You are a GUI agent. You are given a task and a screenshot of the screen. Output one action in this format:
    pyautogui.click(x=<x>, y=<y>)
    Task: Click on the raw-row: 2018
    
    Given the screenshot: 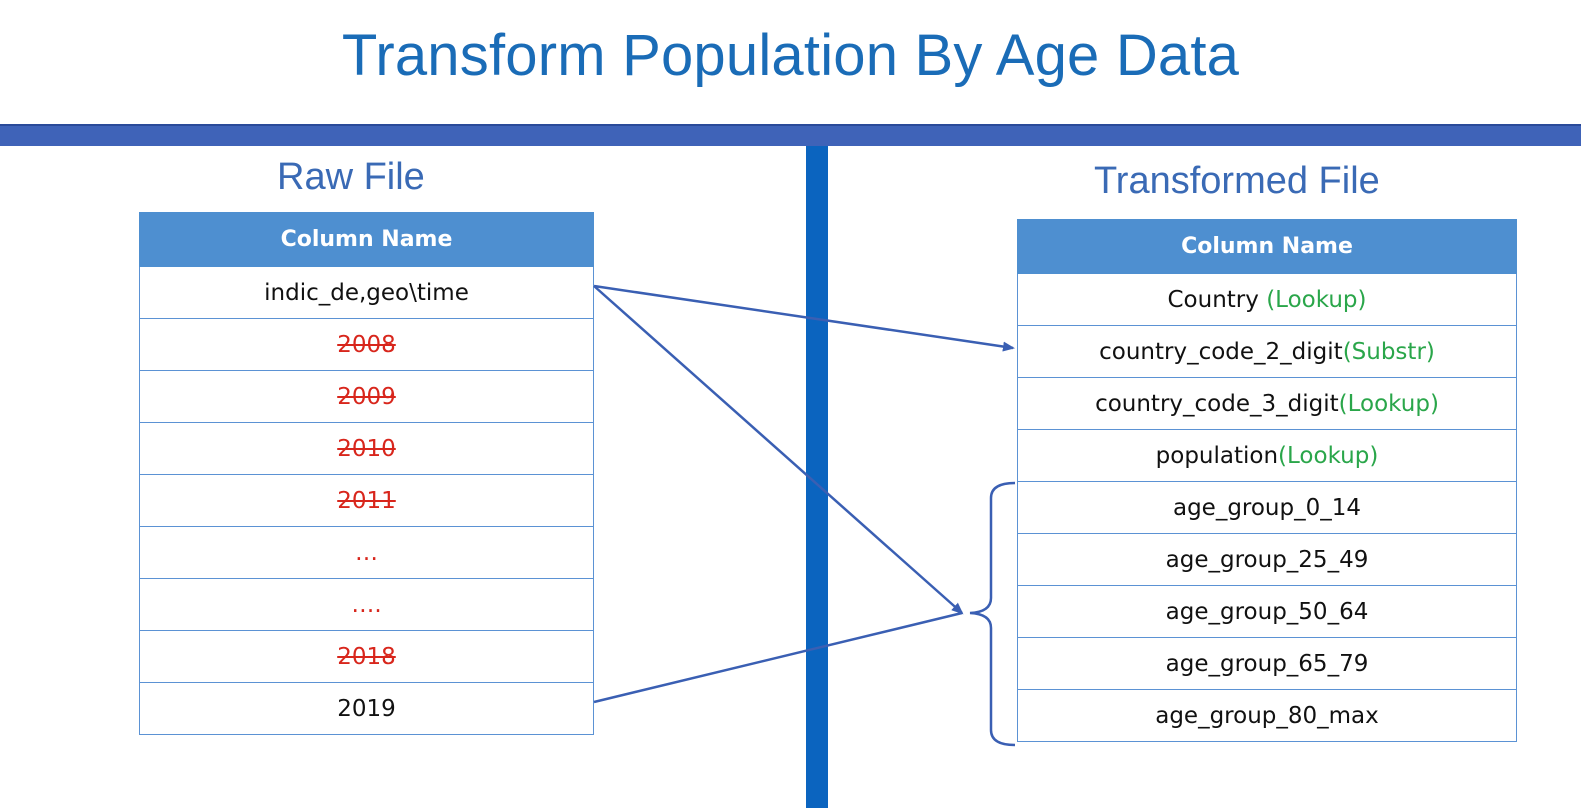 What is the action you would take?
    pyautogui.click(x=366, y=656)
    